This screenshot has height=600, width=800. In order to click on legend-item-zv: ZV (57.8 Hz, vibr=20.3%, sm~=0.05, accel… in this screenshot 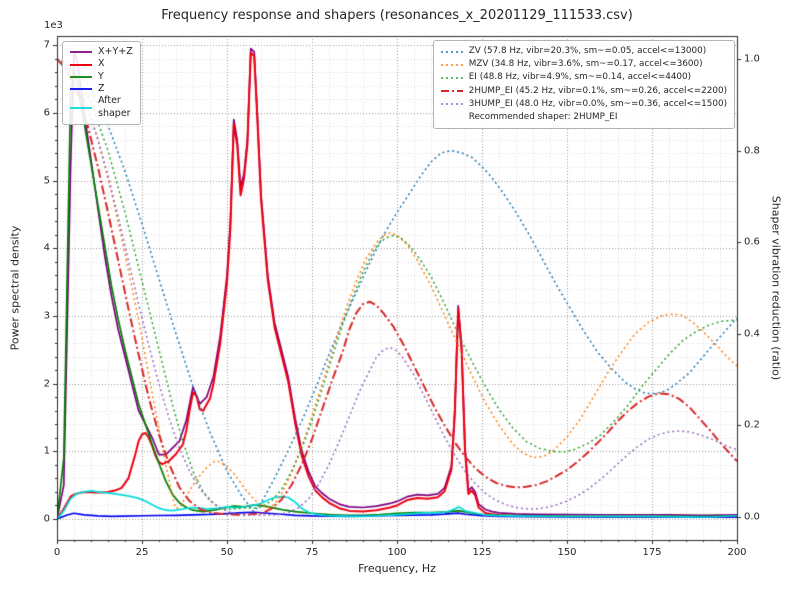, I will do `click(583, 51)`.